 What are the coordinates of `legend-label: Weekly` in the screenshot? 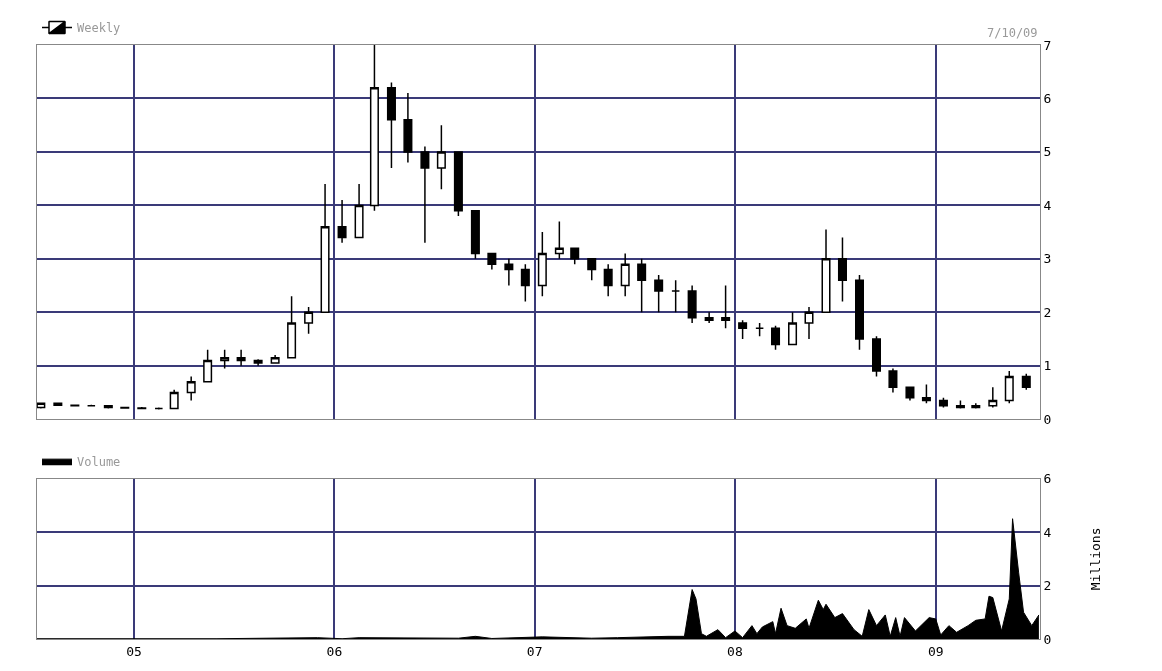 It's located at (99, 28).